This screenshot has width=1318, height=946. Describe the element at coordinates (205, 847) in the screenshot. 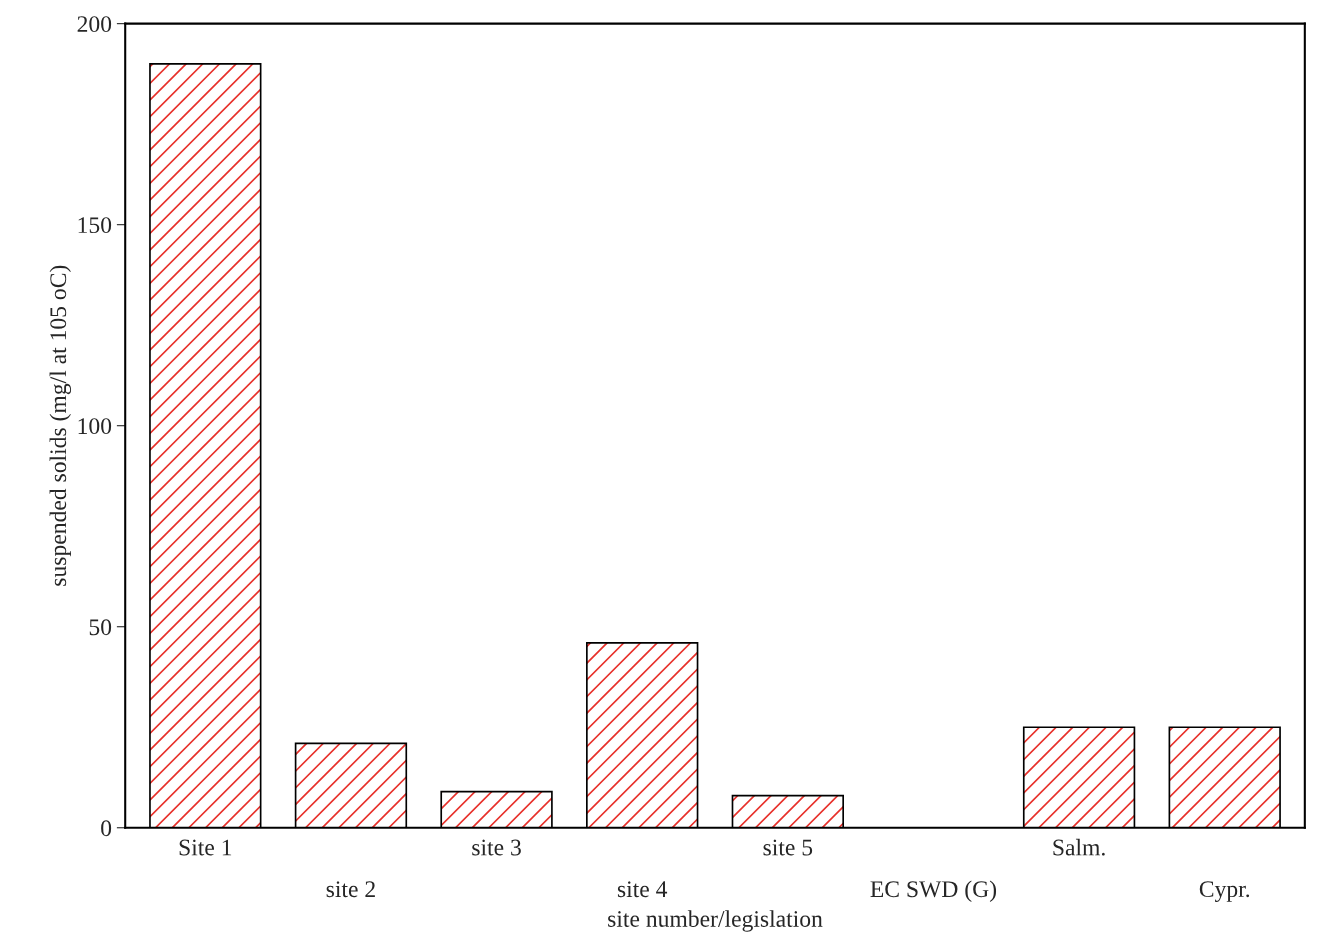

I see `x-tick-label: Site 1` at that location.